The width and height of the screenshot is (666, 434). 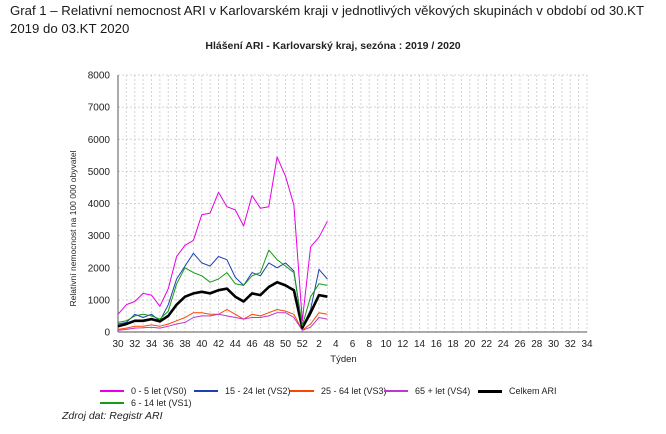 I want to click on y-tick-label: 0, so click(x=107, y=333).